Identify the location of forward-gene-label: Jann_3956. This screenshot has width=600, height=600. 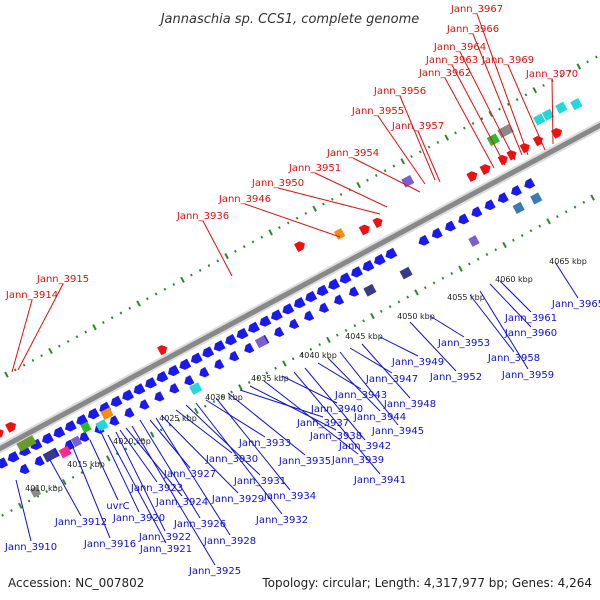
(399, 91).